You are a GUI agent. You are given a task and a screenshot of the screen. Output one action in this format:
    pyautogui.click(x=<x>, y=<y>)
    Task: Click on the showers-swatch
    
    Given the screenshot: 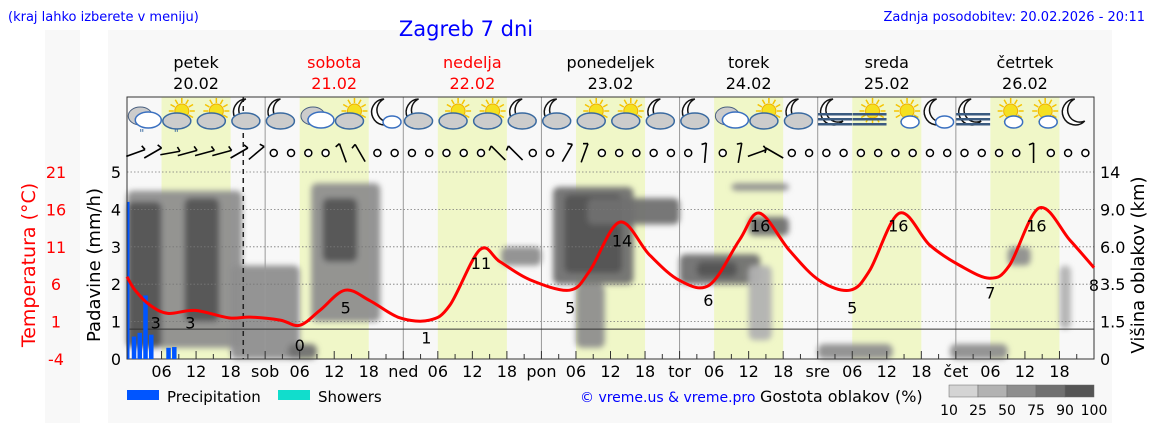 What is the action you would take?
    pyautogui.click(x=294, y=395)
    